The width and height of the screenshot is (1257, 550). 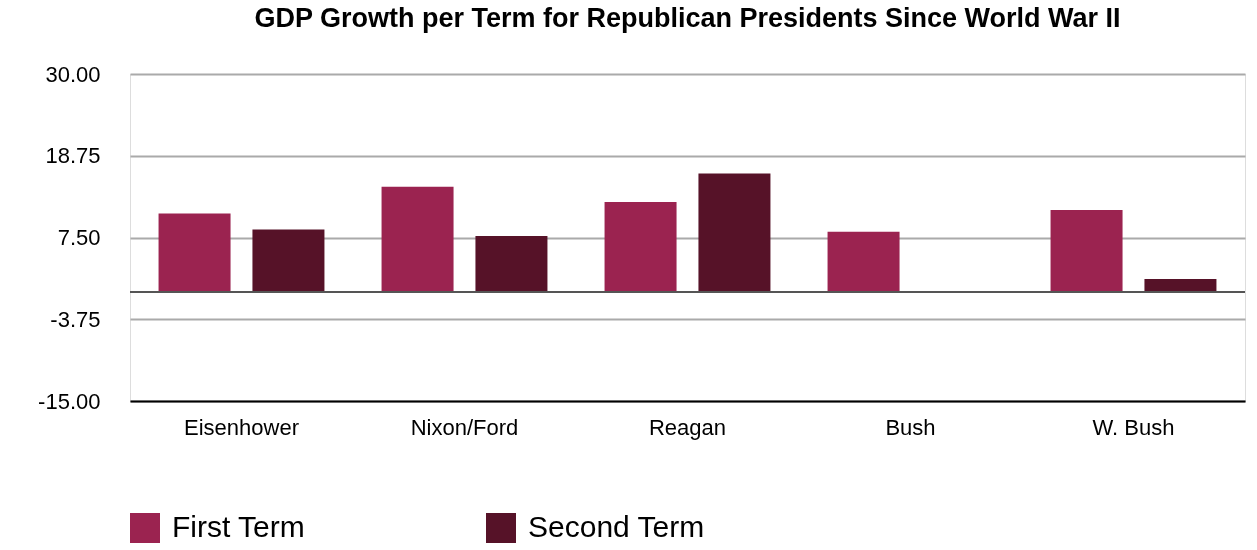 What do you see at coordinates (75, 319) in the screenshot?
I see `y-tick-label: -3.75` at bounding box center [75, 319].